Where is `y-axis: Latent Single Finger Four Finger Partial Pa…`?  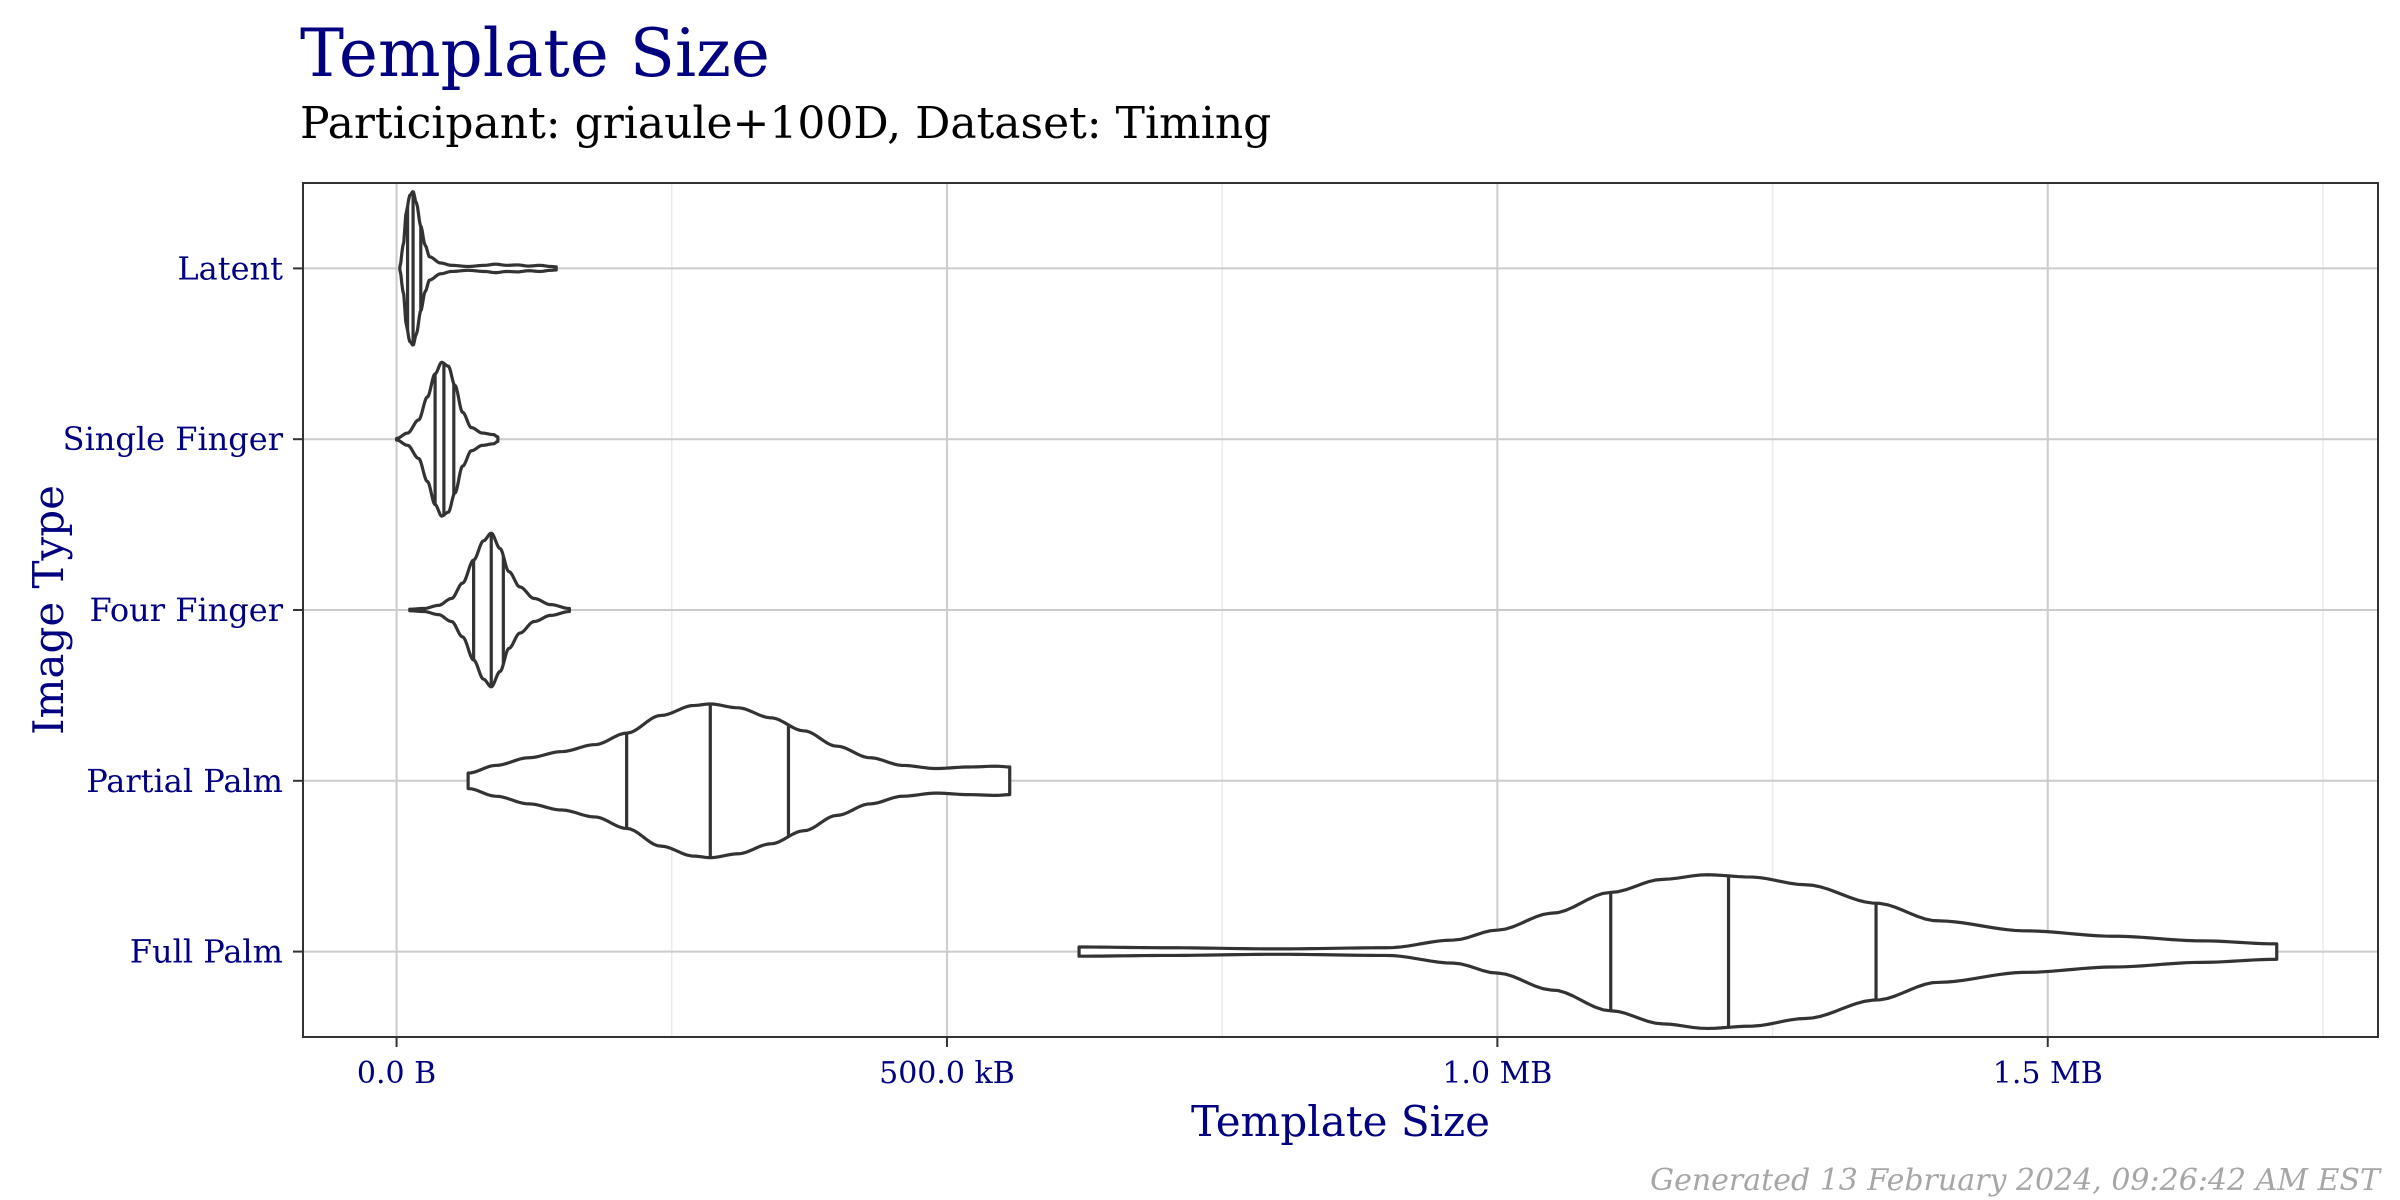
y-axis: Latent Single Finger Four Finger Partial Pa… is located at coordinates (183, 610).